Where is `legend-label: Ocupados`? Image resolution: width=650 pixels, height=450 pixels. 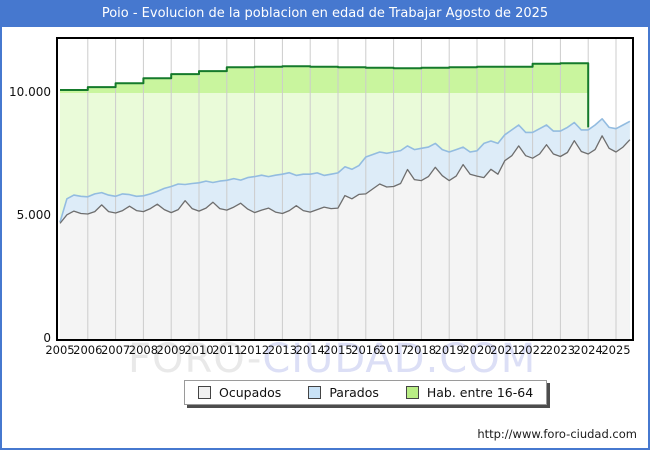
legend-label: Ocupados is located at coordinates (250, 392).